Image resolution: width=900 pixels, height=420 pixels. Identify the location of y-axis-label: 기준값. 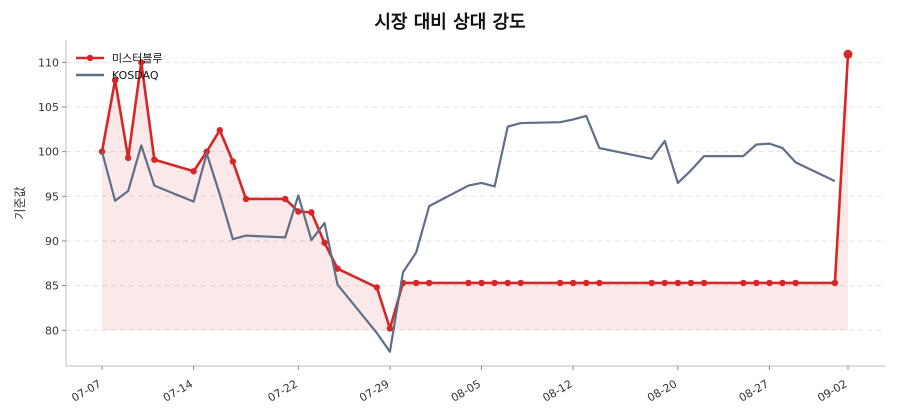
(20, 202).